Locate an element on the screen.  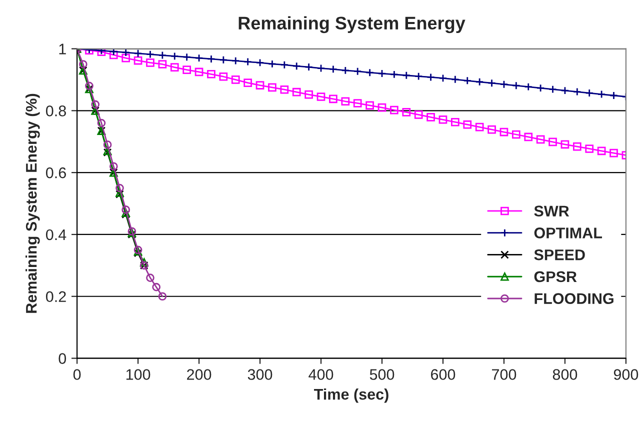
legend-label: GPSR is located at coordinates (555, 276).